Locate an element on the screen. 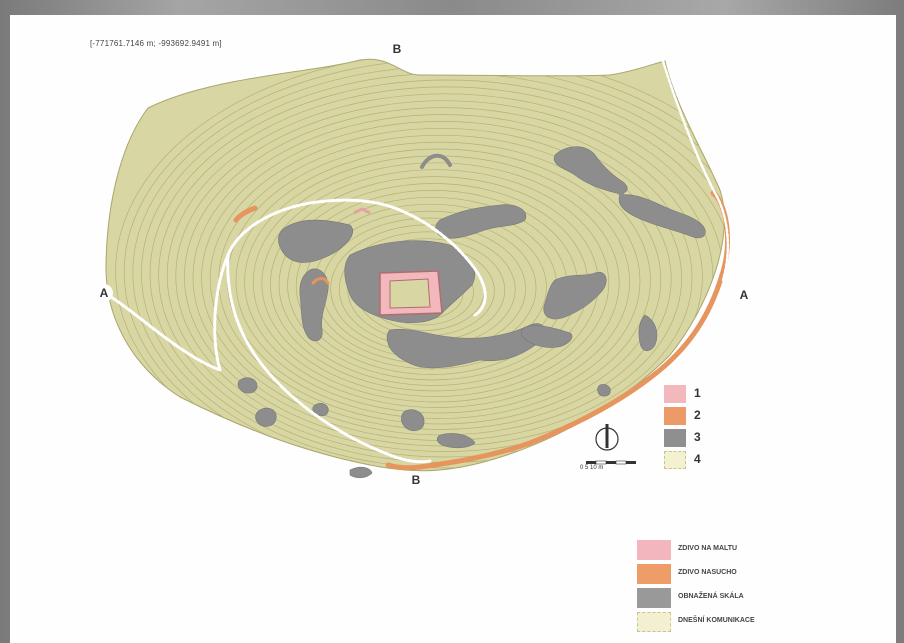  mortar-masonry is located at coordinates (398, 261).